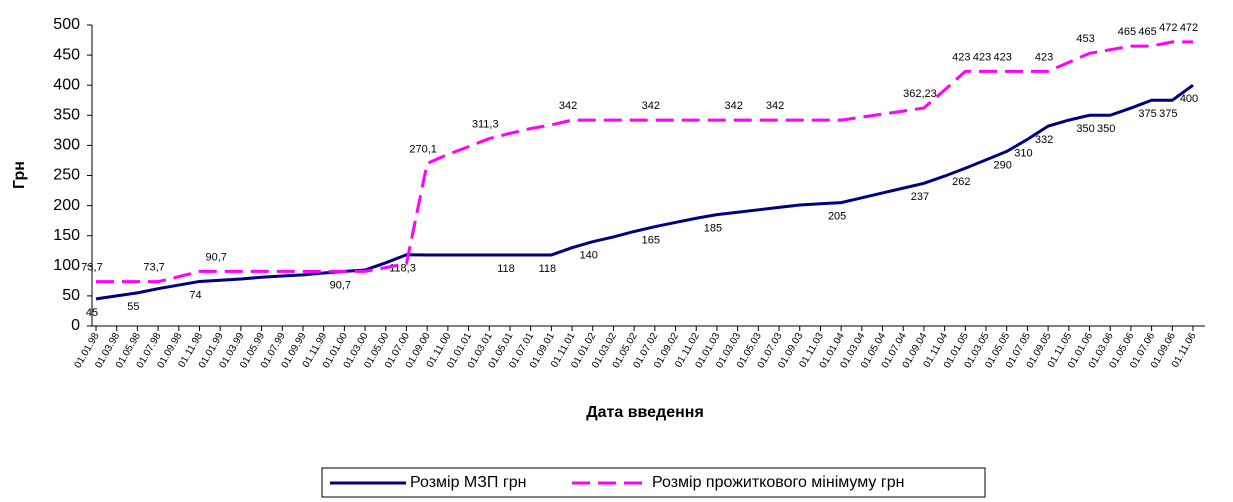 This screenshot has height=502, width=1233. What do you see at coordinates (1023, 153) in the screenshot?
I see `data-label: 310` at bounding box center [1023, 153].